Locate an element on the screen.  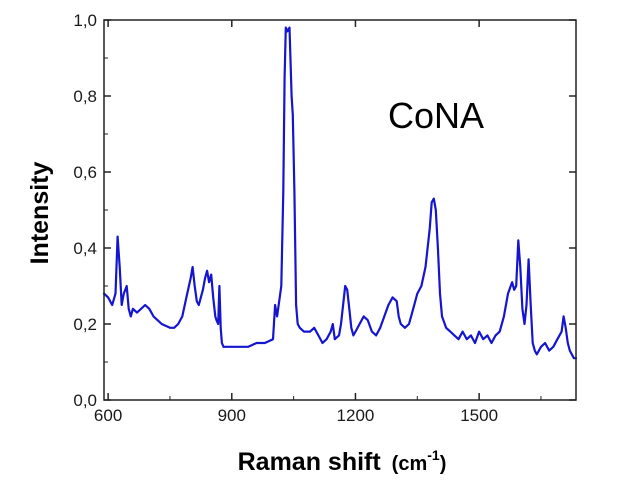
x-axis-title-text: Raman shift is located at coordinates (310, 462).